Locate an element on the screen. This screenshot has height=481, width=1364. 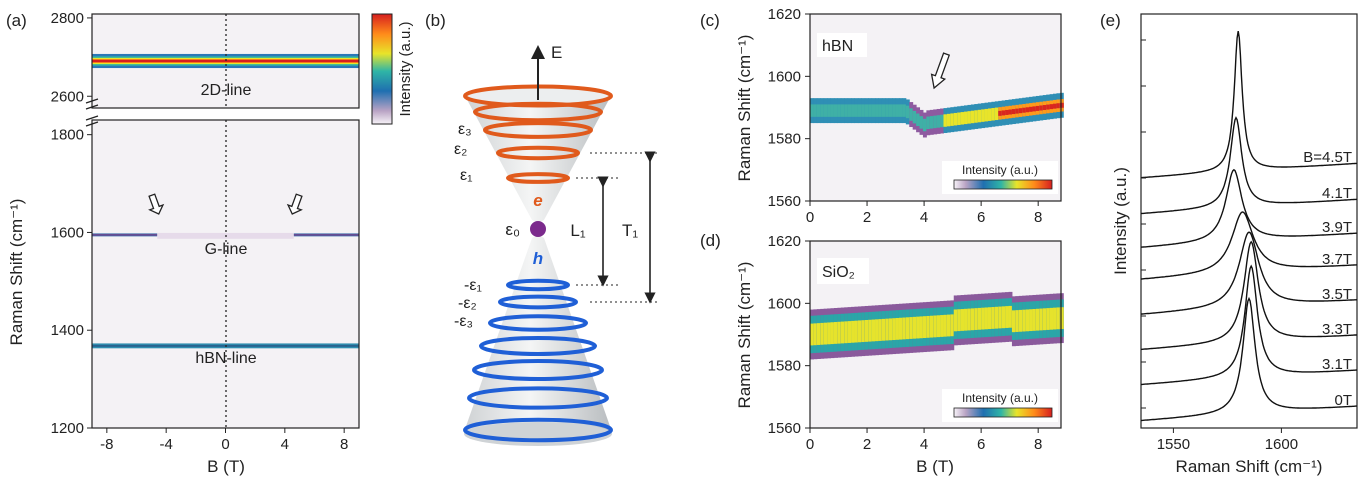
level-label-e2: ε₂ is located at coordinates (460, 149).